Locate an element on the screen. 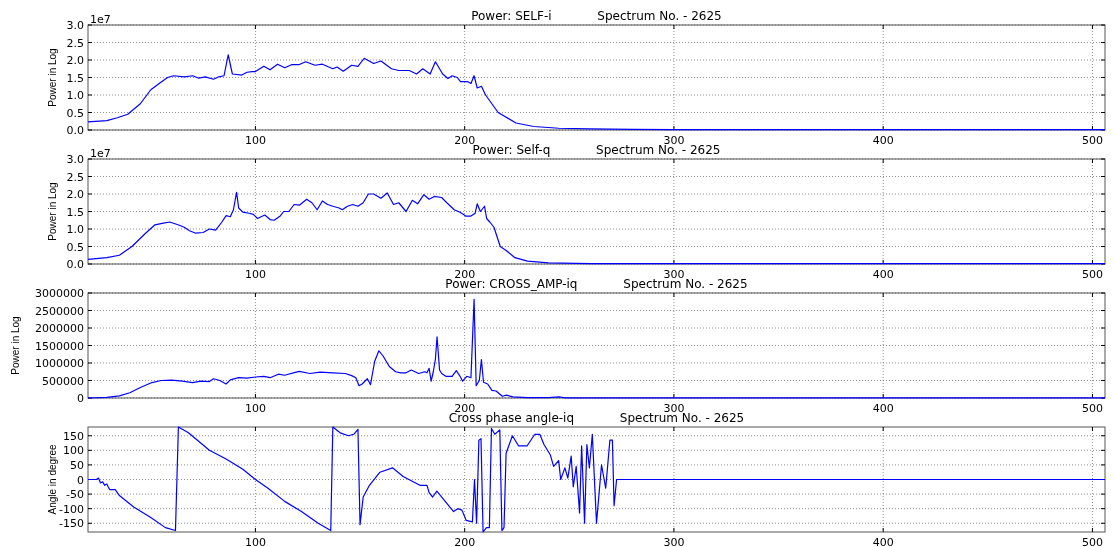  y-tick-label: 150 is located at coordinates (73, 436).